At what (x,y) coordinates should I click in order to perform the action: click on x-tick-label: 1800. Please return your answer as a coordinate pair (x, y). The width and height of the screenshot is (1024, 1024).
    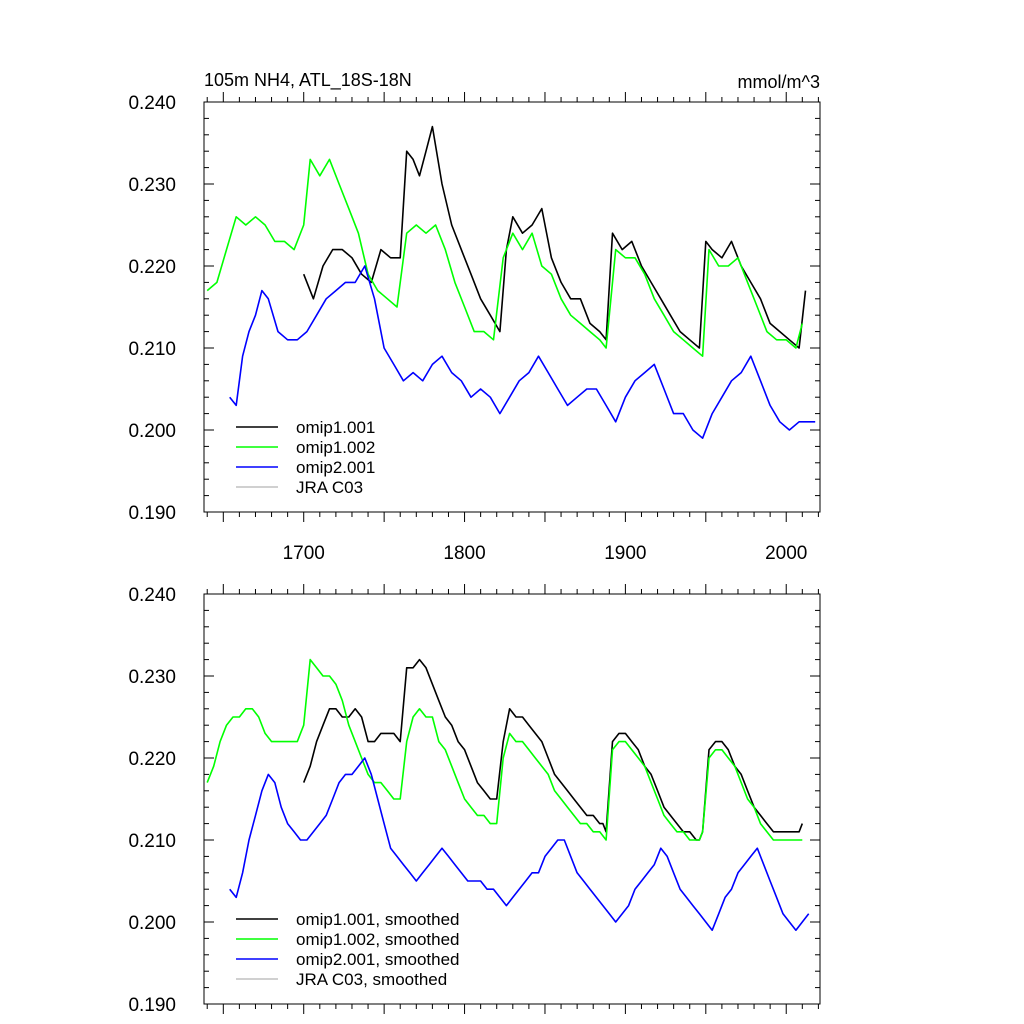
    Looking at the image, I should click on (464, 553).